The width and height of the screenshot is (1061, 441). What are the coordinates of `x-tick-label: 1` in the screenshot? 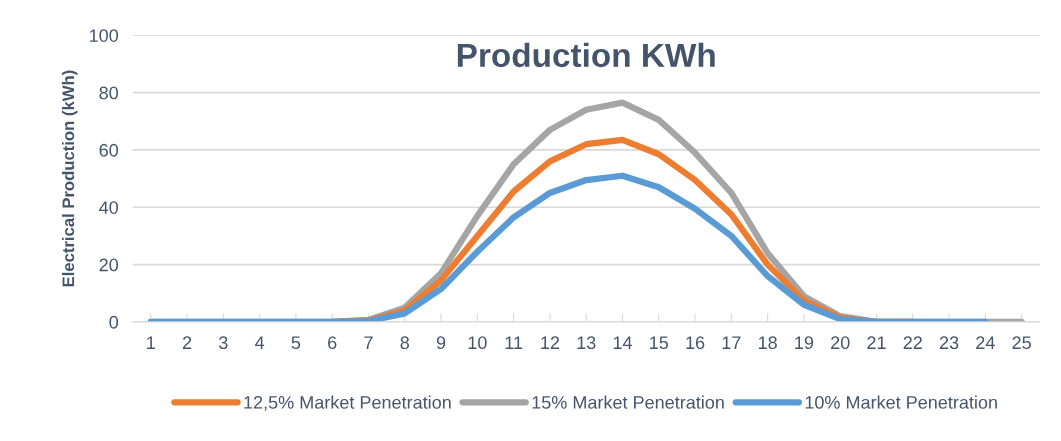 It's located at (151, 342).